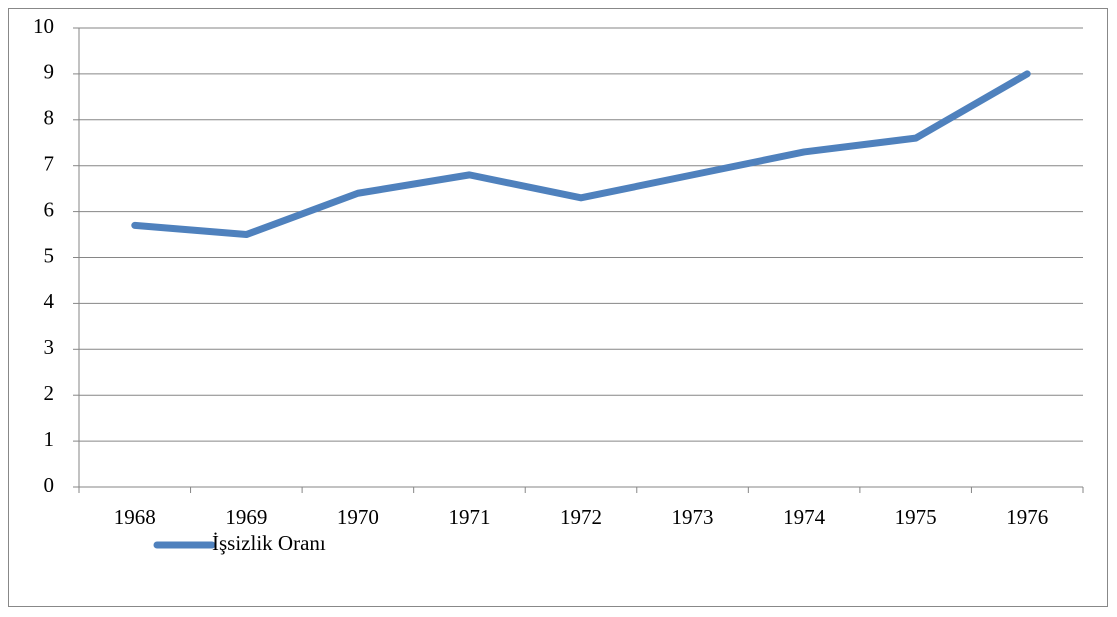  Describe the element at coordinates (269, 543) in the screenshot. I see `legend-label: İşsizlik Oranı` at that location.